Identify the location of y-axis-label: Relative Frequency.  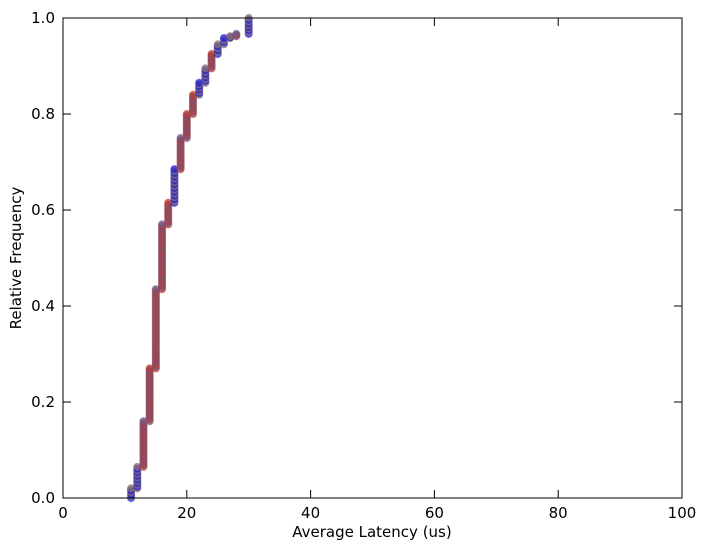
(16, 258).